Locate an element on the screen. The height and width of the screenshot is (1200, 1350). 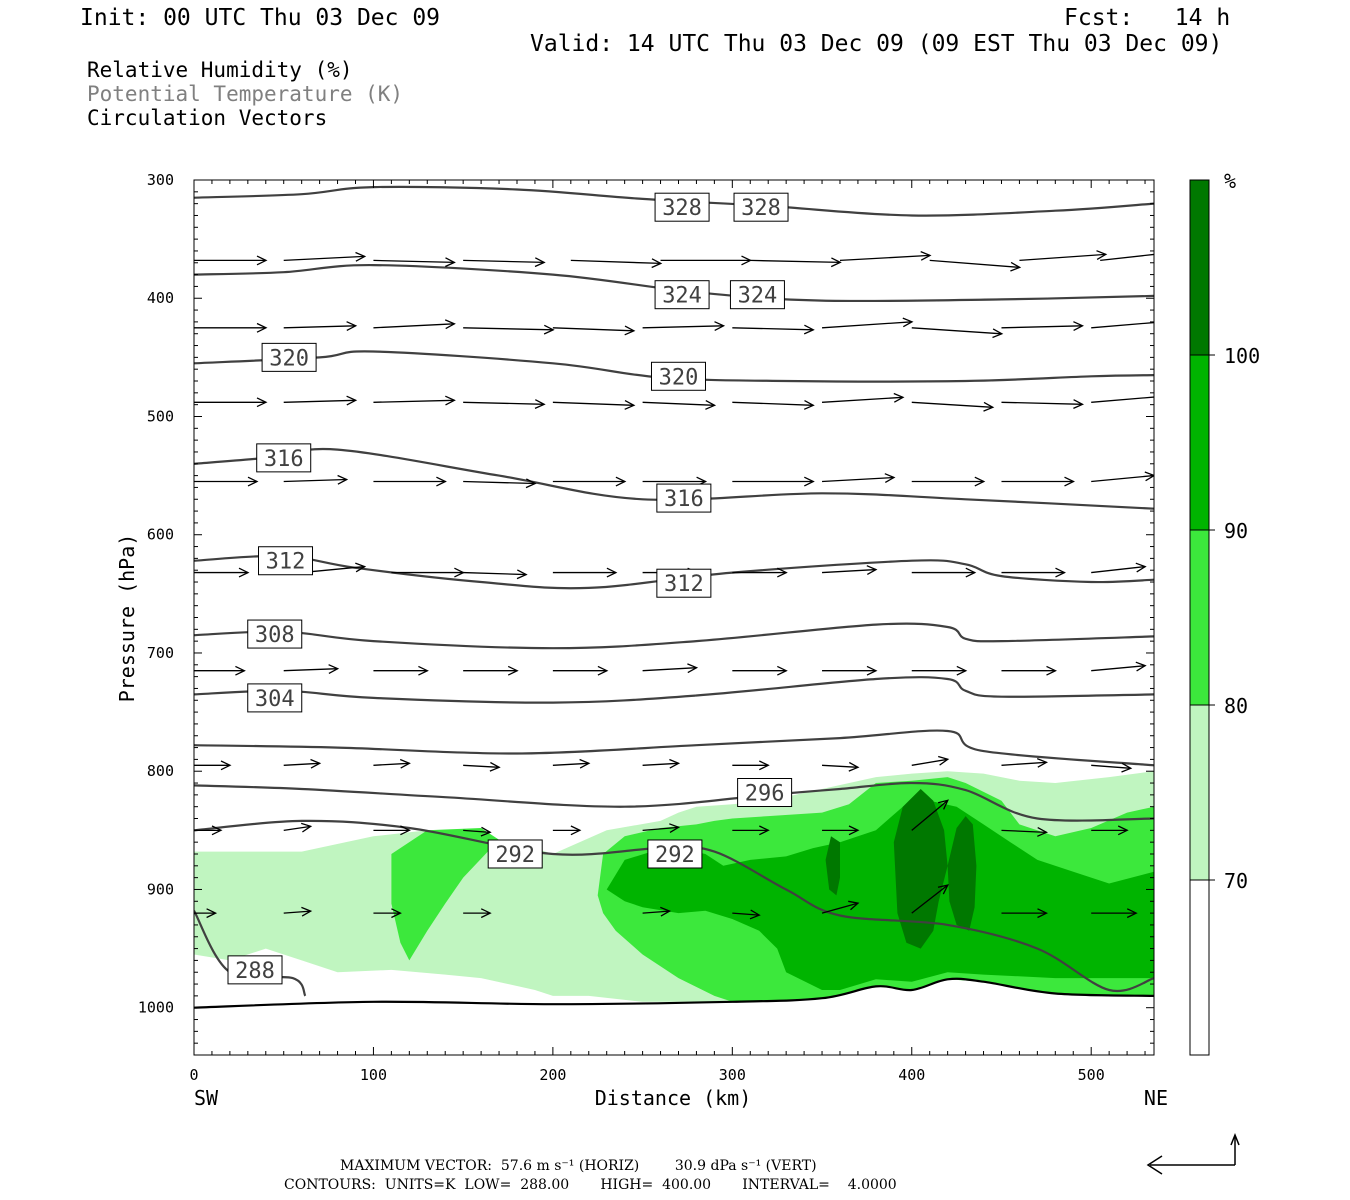
theta-label-text: 316 is located at coordinates (284, 459).